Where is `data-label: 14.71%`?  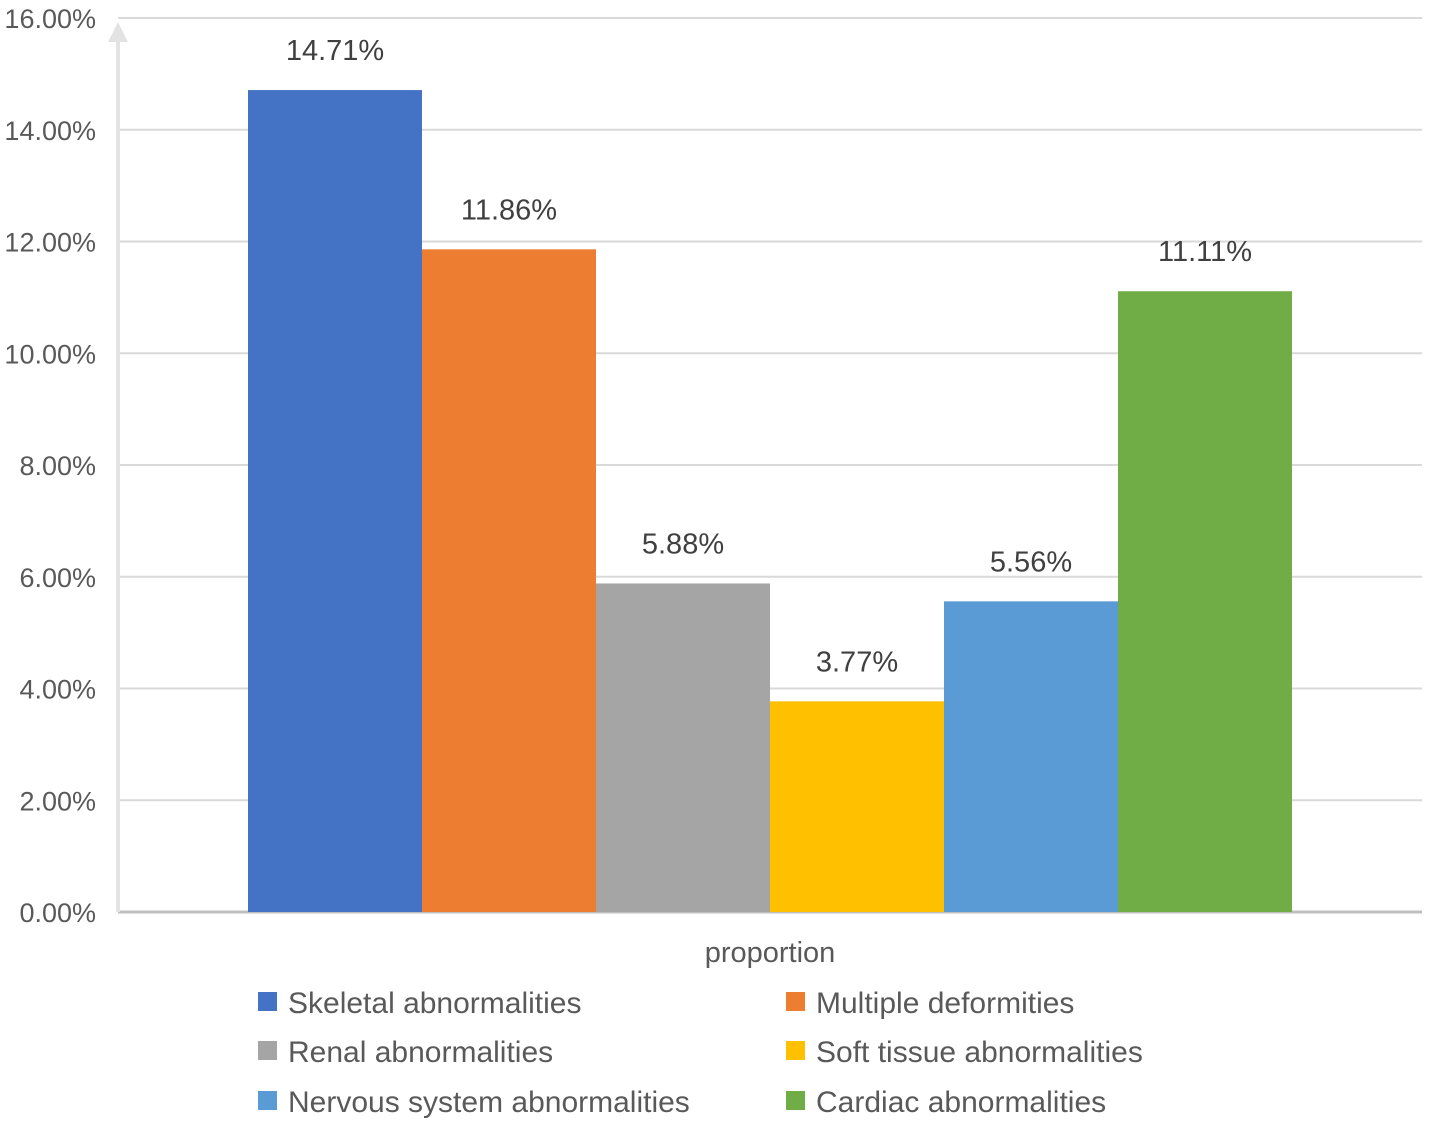
data-label: 14.71% is located at coordinates (335, 51).